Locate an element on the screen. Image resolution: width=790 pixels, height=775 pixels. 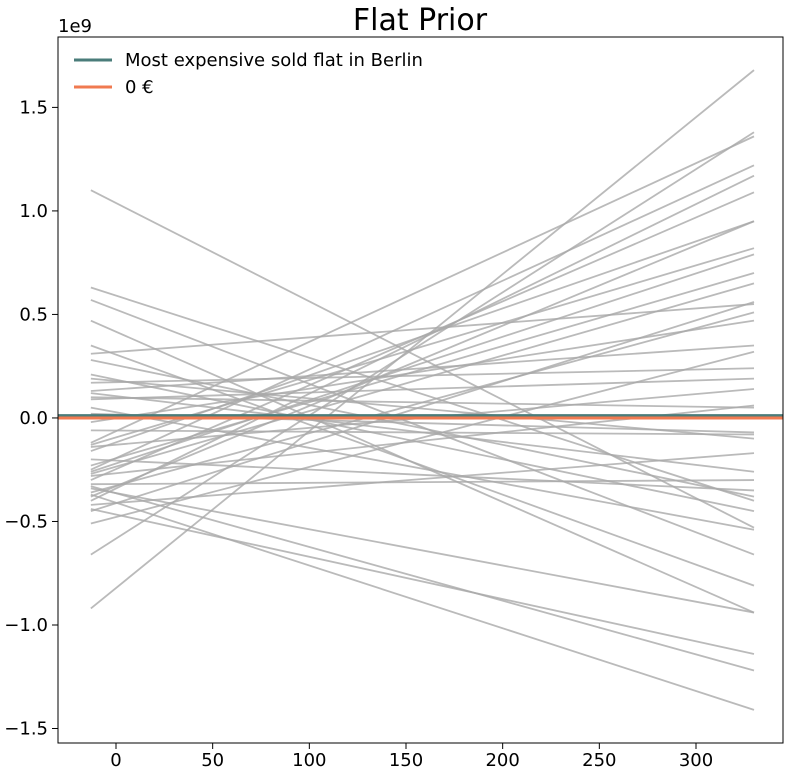
y-axis: −1.5 −1.0 −0.5 0.0 0.5 1.0 1.5 is located at coordinates (31, 418).